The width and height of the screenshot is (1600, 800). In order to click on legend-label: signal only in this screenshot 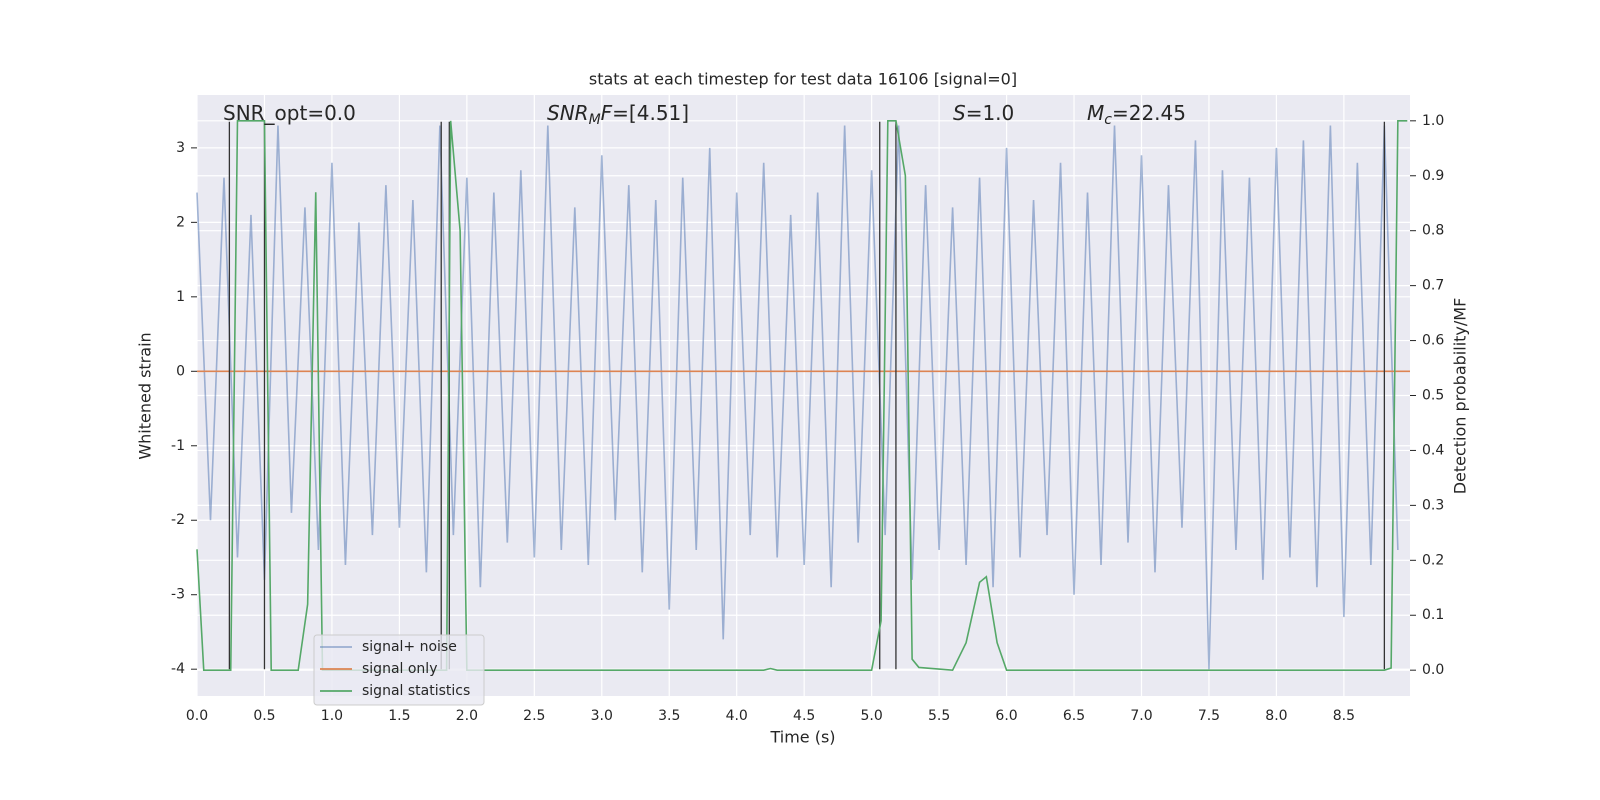, I will do `click(399, 669)`.